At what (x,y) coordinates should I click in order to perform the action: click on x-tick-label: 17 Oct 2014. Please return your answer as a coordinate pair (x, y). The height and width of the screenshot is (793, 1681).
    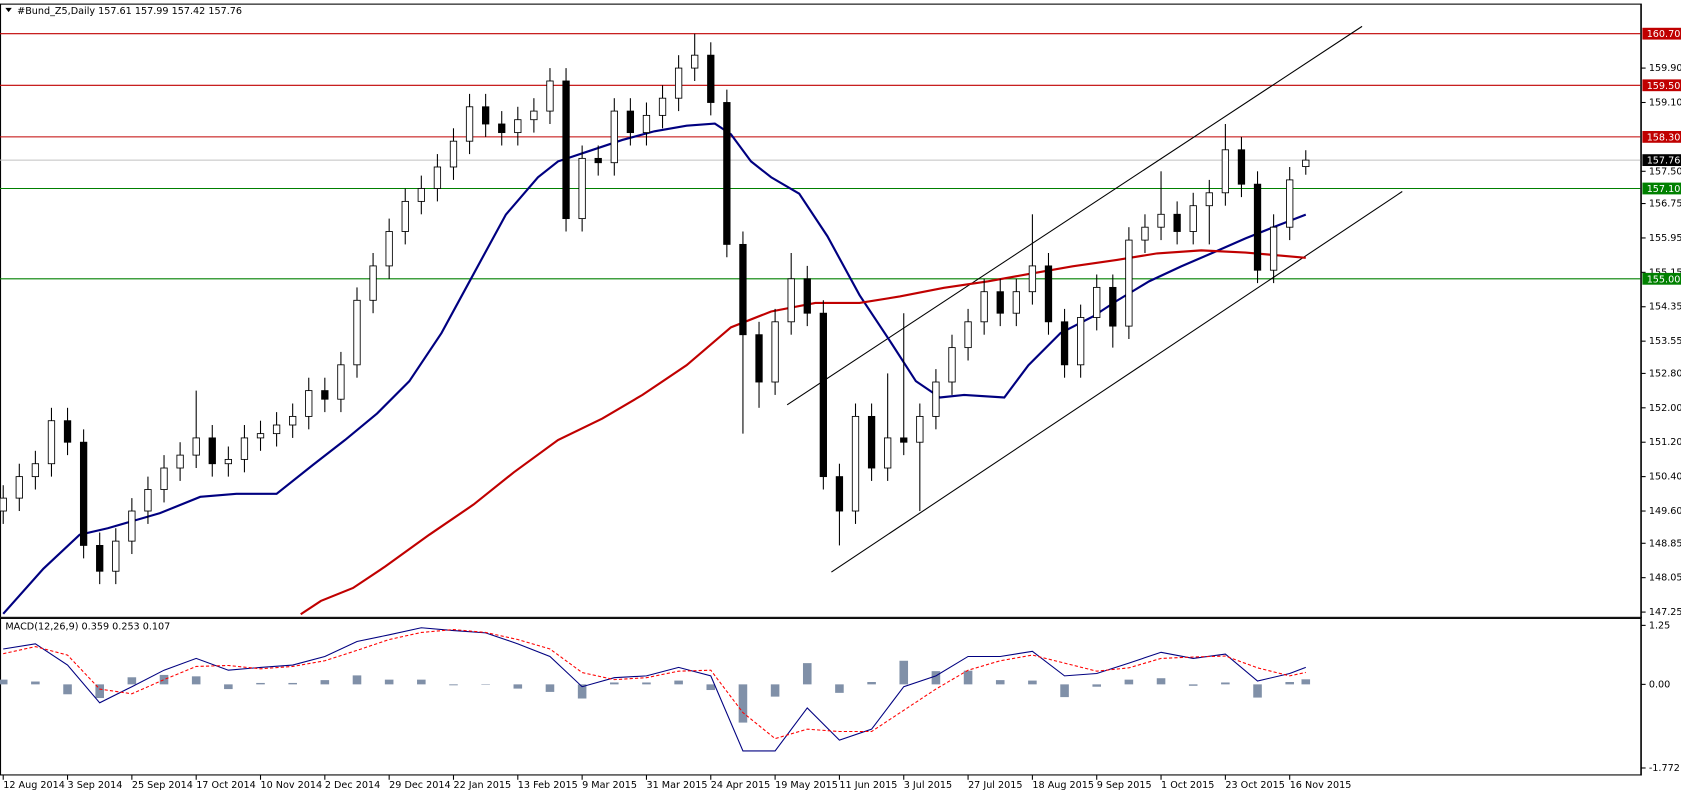
    Looking at the image, I should click on (226, 785).